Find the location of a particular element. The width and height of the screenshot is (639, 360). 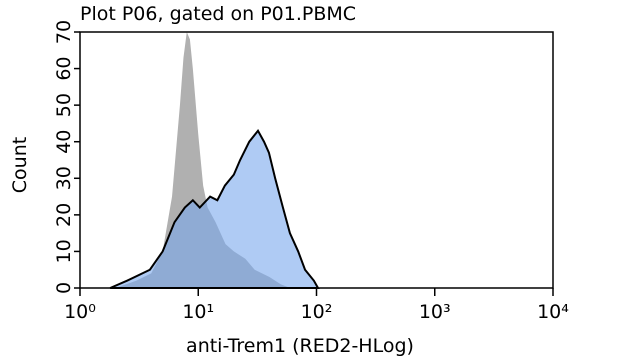

x-tick-label: 10¹ is located at coordinates (198, 312).